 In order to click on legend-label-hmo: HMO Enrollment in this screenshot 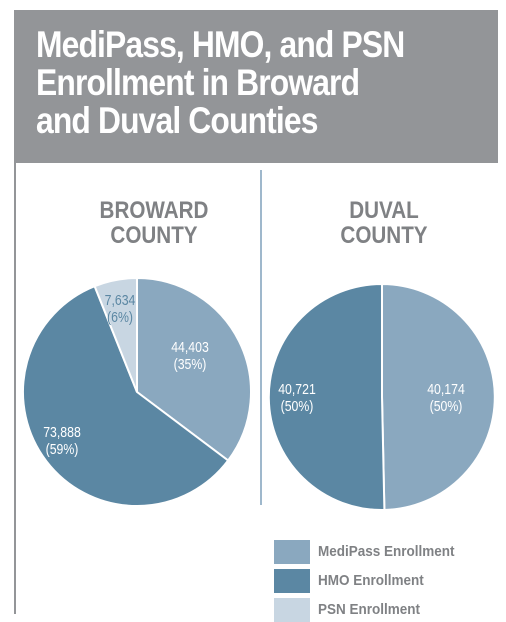, I will do `click(371, 580)`.